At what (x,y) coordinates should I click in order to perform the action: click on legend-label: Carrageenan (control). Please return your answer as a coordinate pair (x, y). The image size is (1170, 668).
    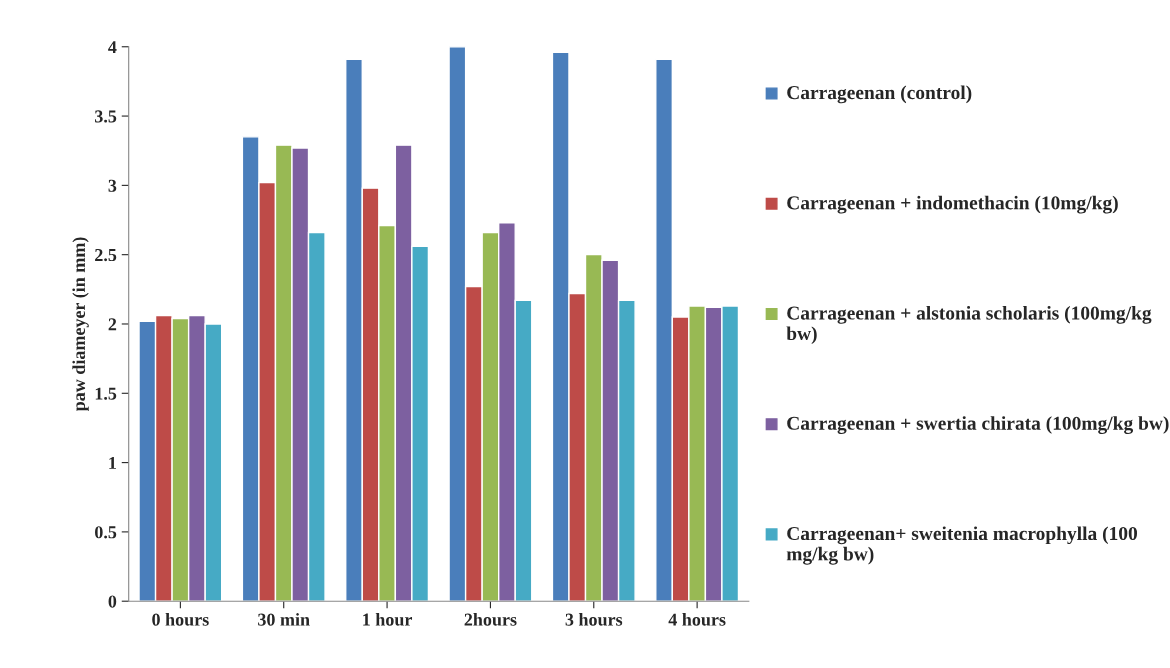
    Looking at the image, I should click on (879, 94).